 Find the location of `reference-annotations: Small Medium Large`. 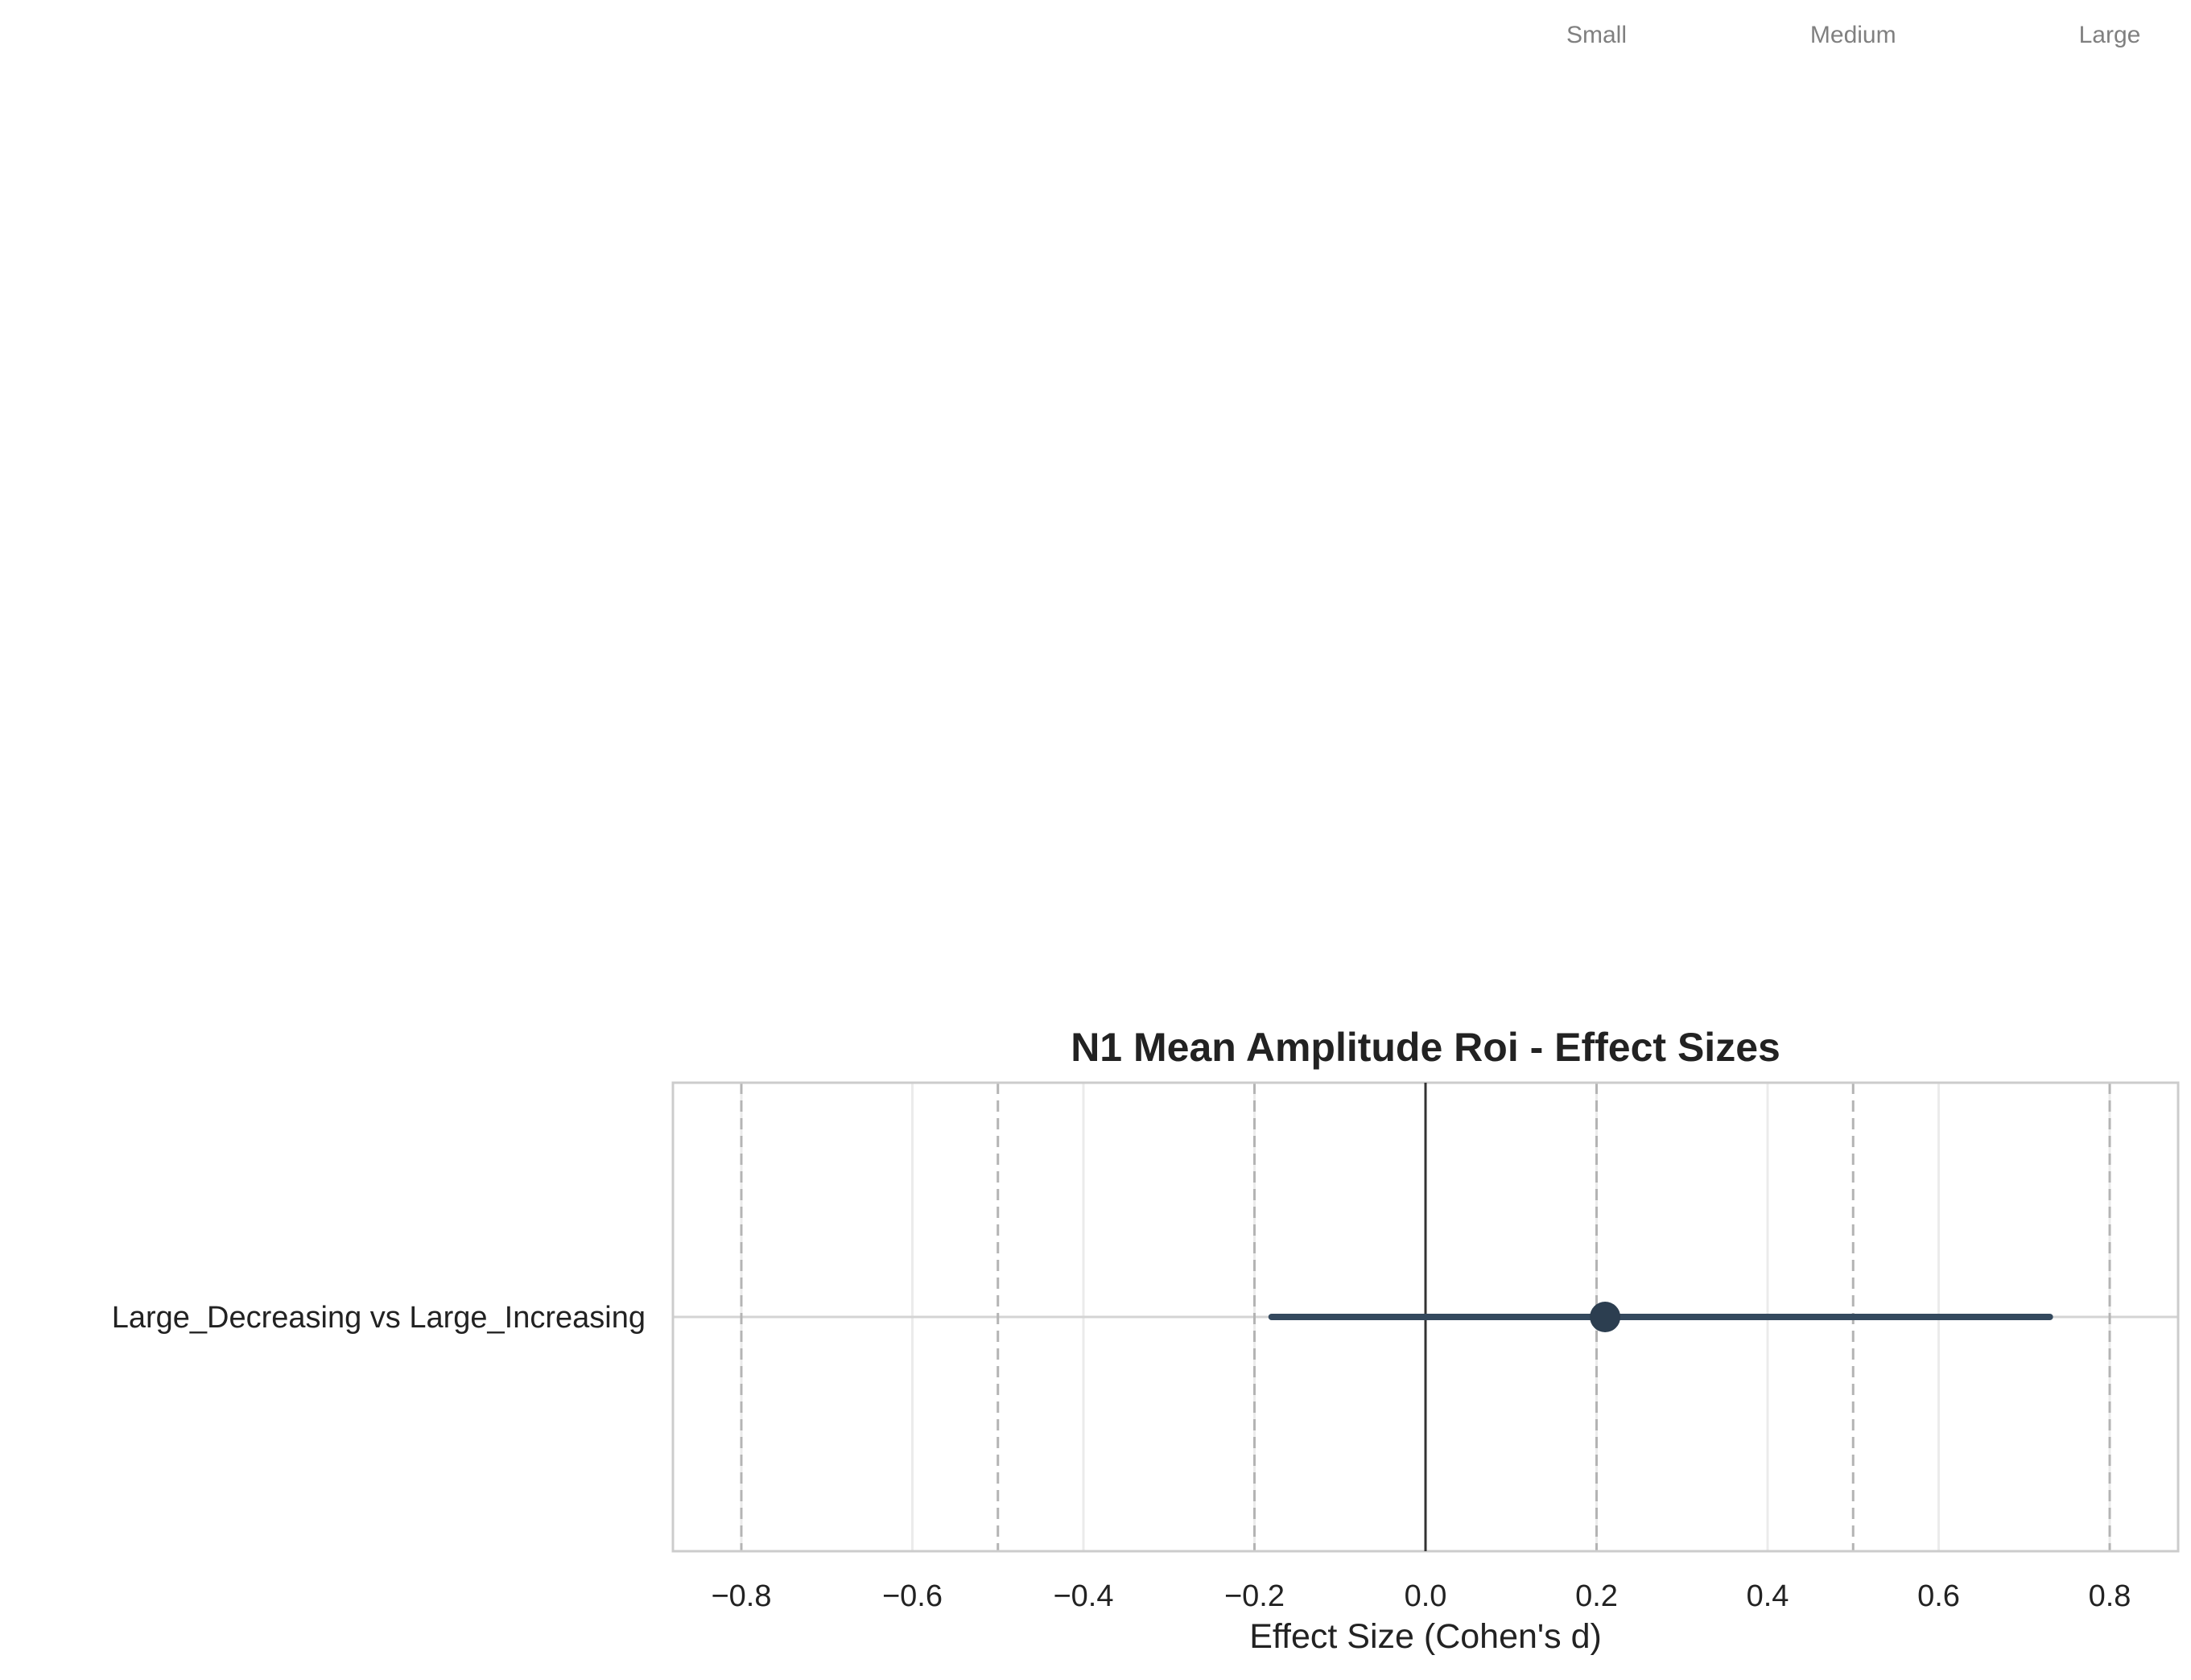

reference-annotations: Small Medium Large is located at coordinates (1853, 35).